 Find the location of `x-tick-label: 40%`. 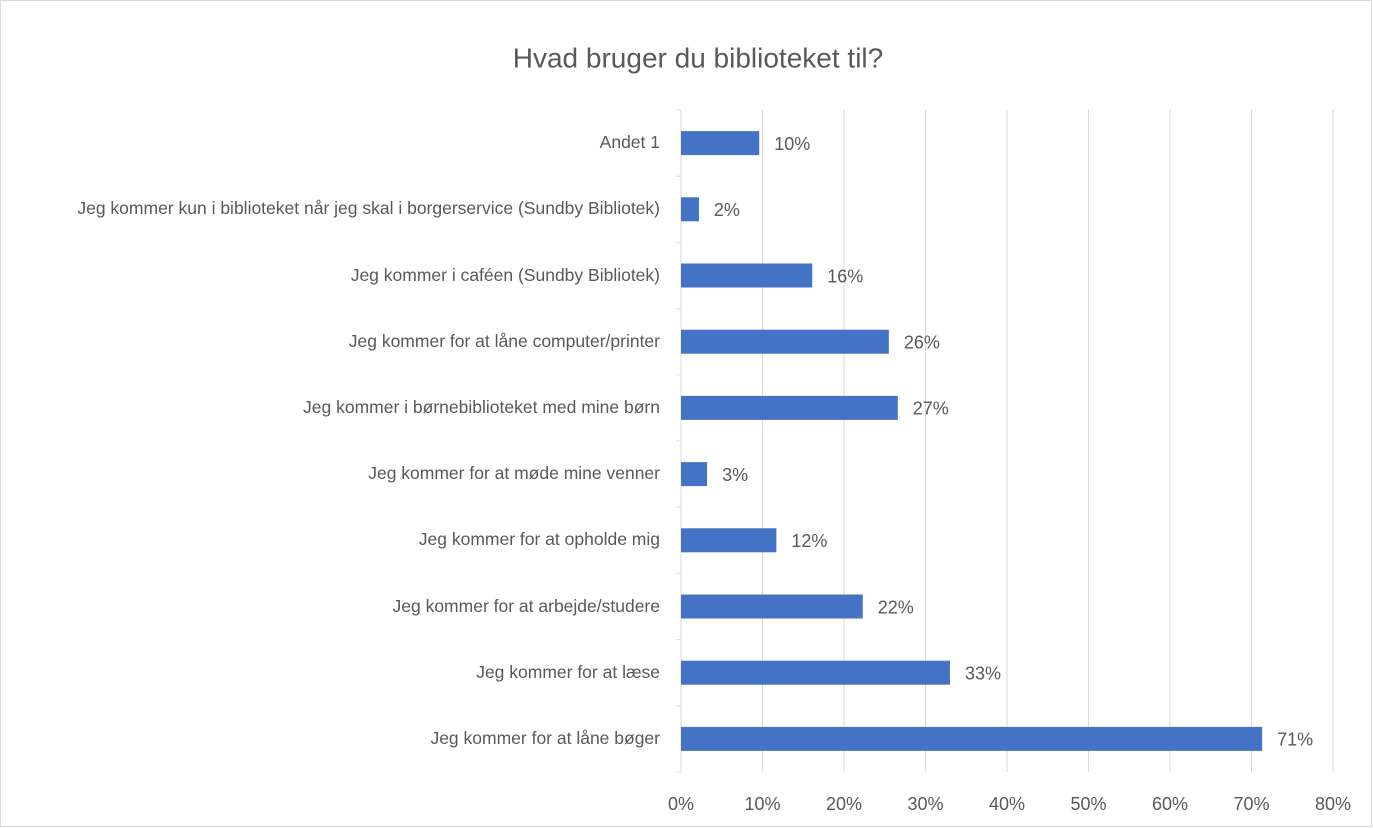

x-tick-label: 40% is located at coordinates (1007, 804).